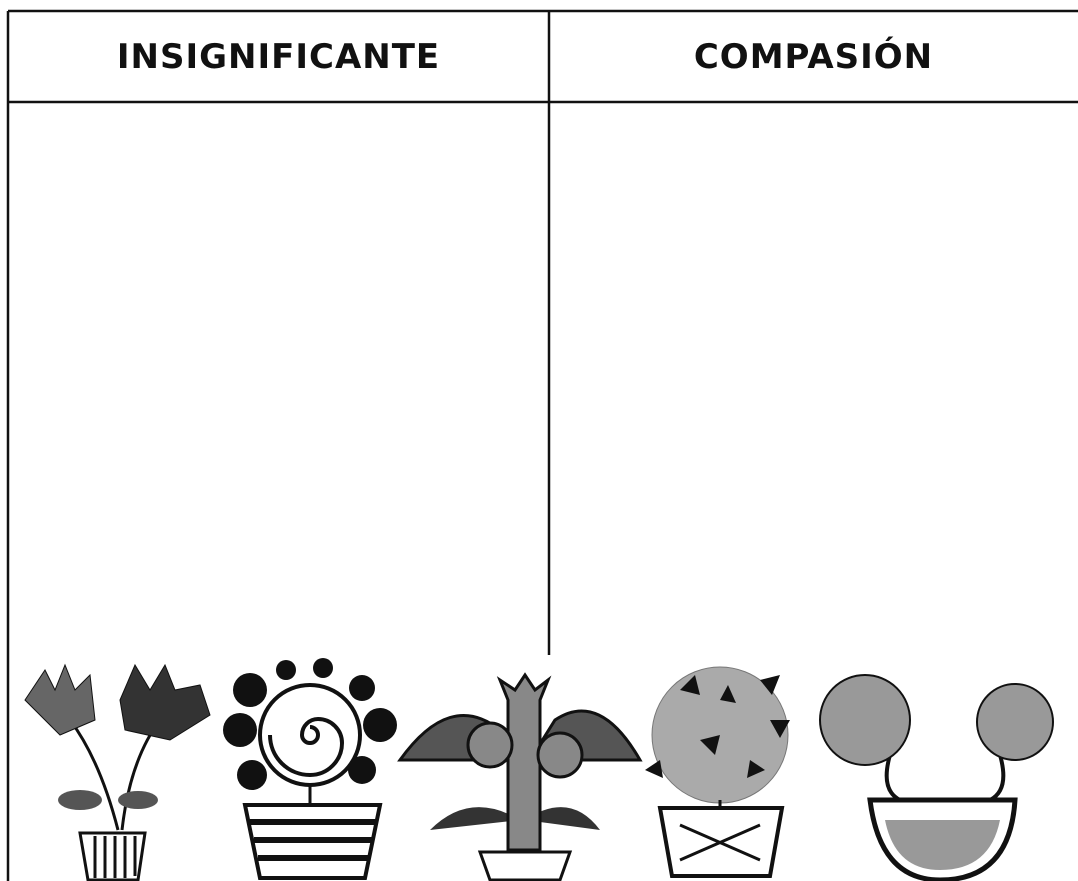 The height and width of the screenshot is (881, 1078). I want to click on column-header: INSIGNIFICANTE, so click(278, 57).